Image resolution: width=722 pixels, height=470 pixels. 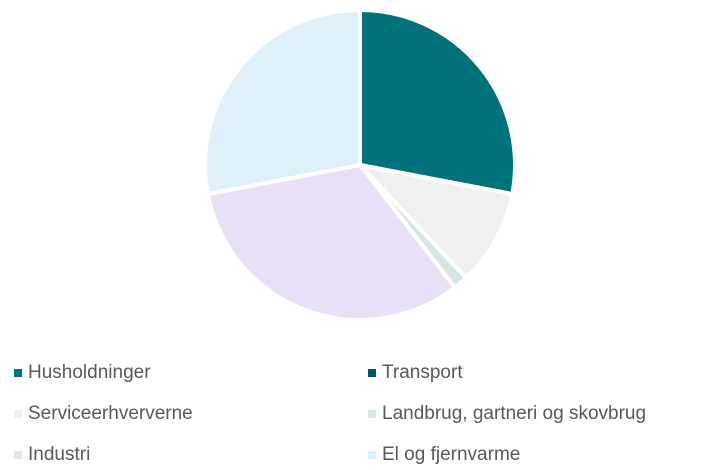 I want to click on legend-label: El og fjernvarme, so click(x=451, y=454).